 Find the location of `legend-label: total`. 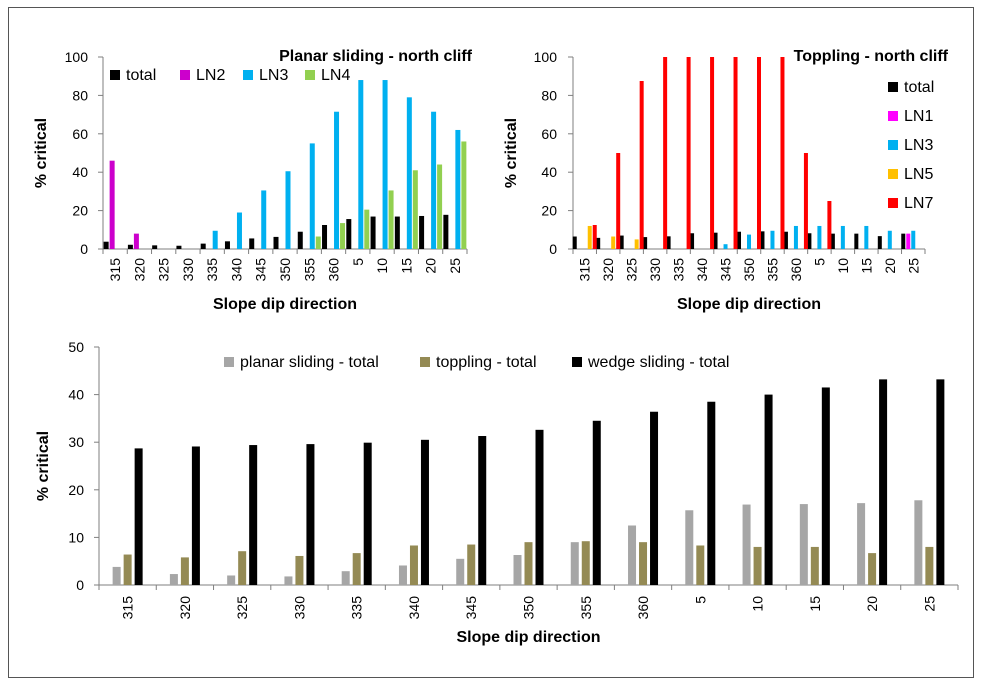

legend-label: total is located at coordinates (919, 87).